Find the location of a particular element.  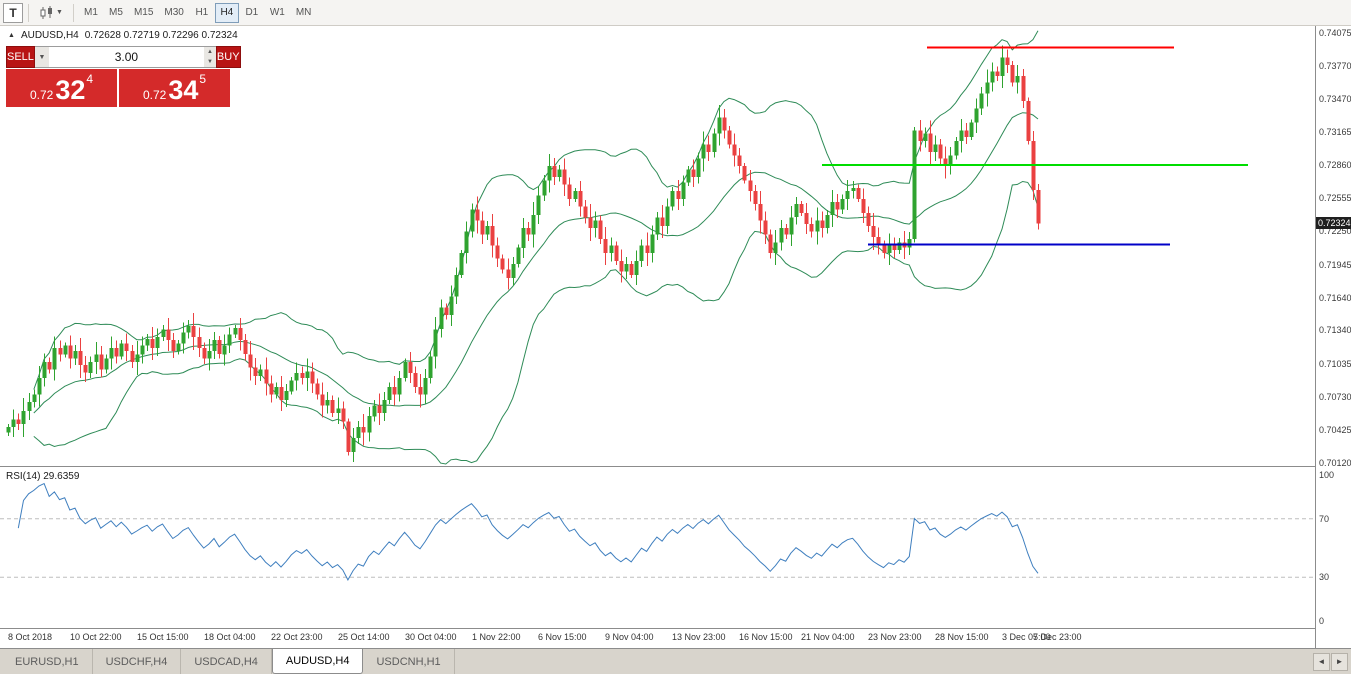

volume-up-button: ▲ is located at coordinates (209, 52).